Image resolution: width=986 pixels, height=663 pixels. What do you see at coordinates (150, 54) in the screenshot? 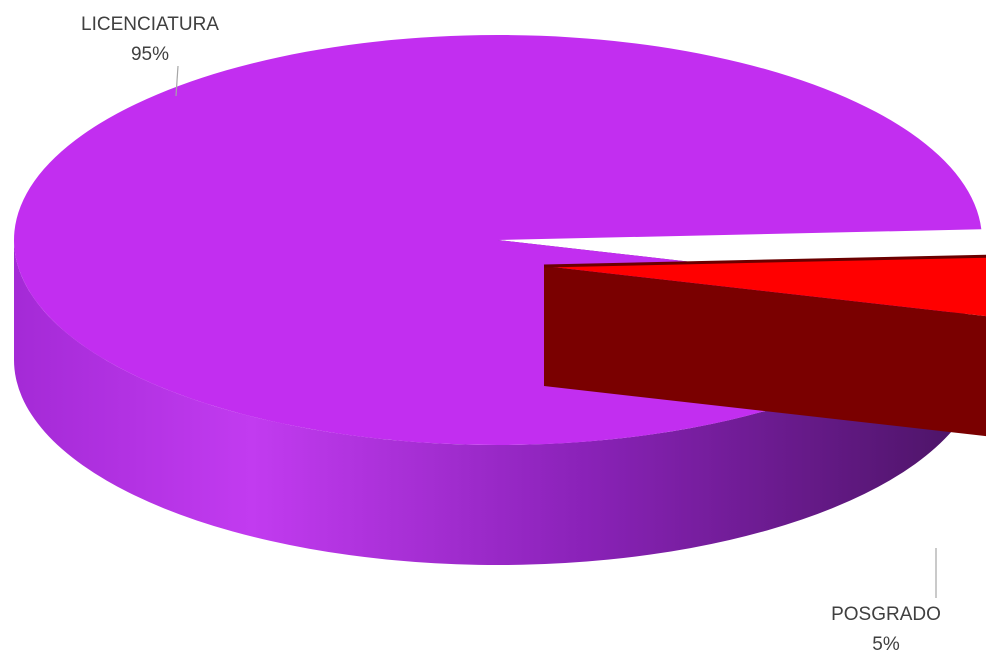
I see `data-label-percent-licenciatura: 95%` at bounding box center [150, 54].